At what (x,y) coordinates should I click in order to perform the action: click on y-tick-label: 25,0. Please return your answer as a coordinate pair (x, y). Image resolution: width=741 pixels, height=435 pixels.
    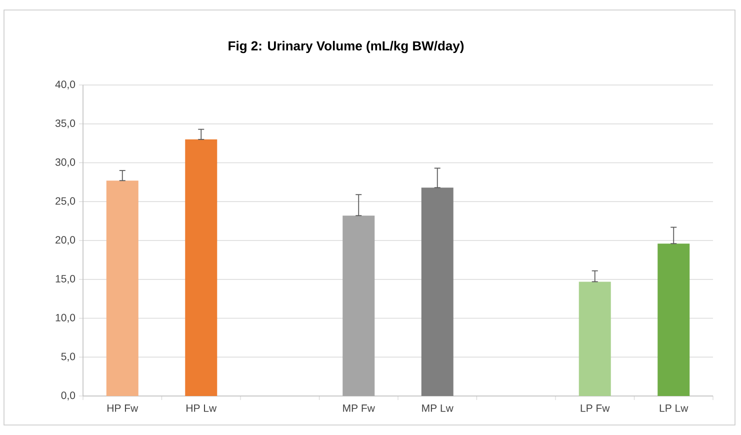
    Looking at the image, I should click on (66, 201).